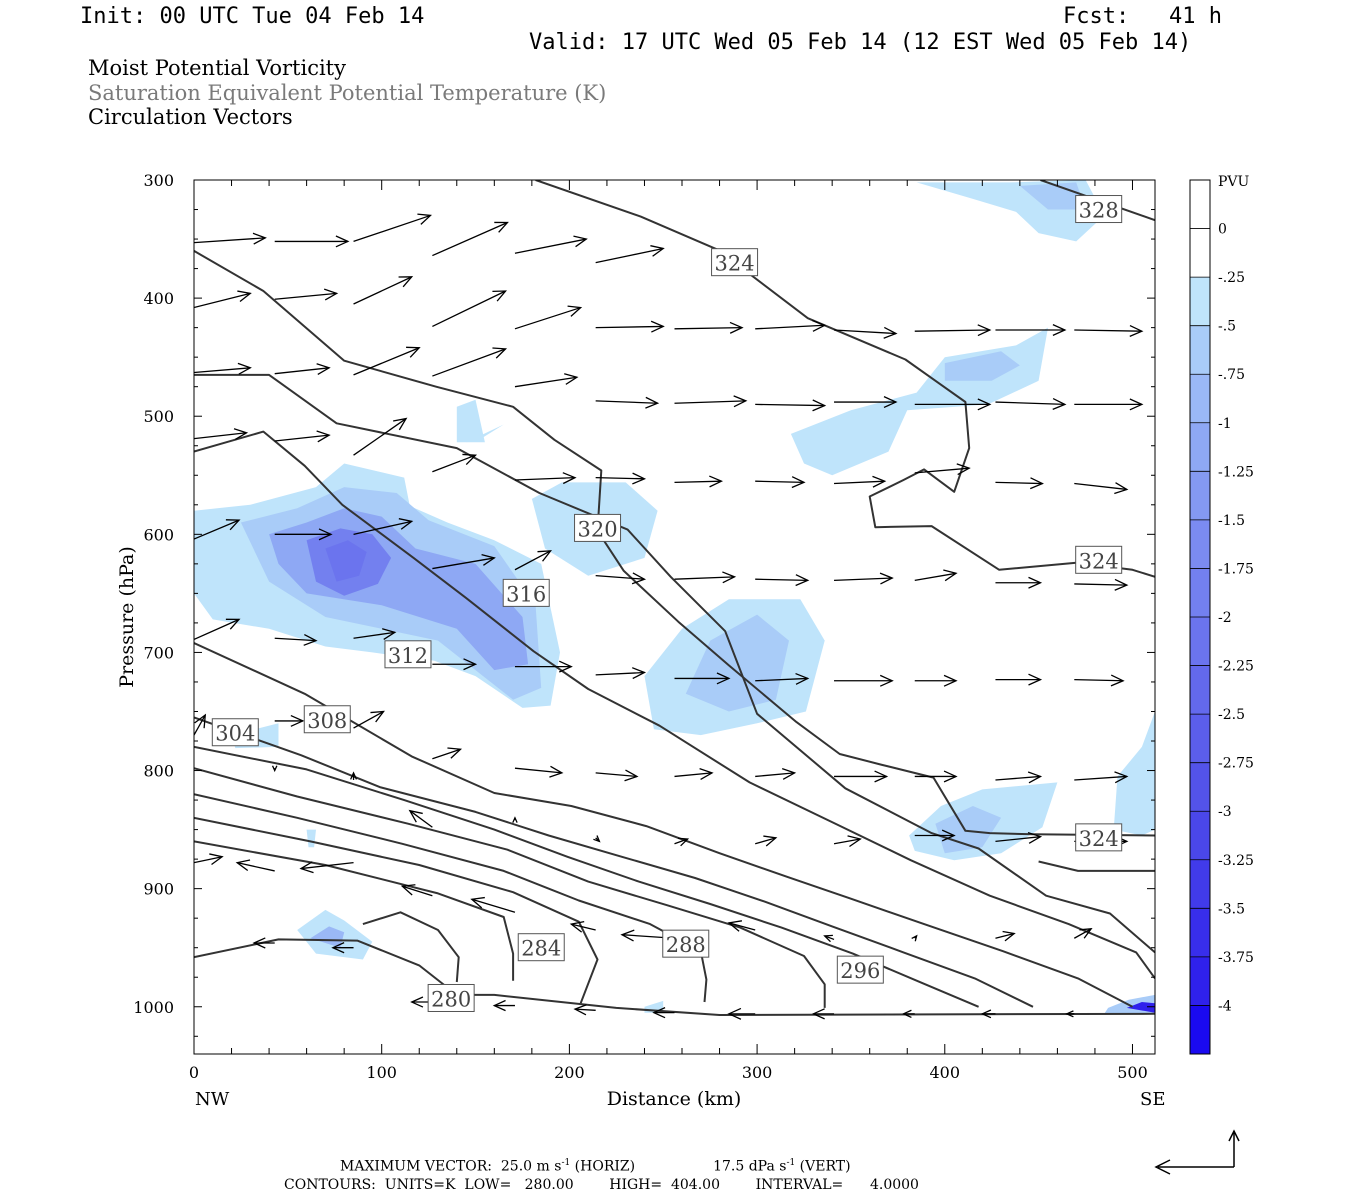  I want to click on contour-label-box, so click(1099, 209).